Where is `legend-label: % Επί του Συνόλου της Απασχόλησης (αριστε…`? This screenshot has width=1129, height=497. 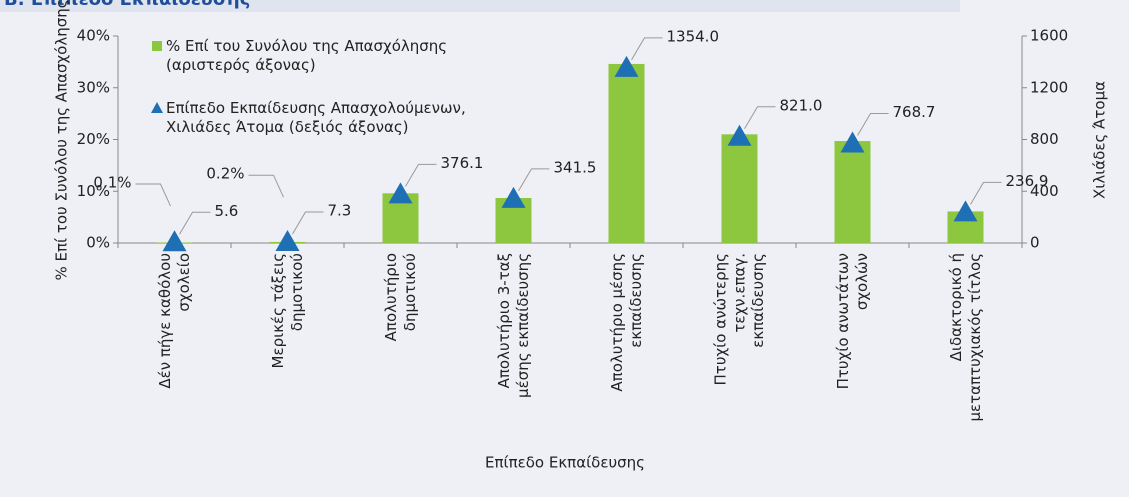
legend-label: % Επί του Συνόλου της Απασχόλησης (αριστε… is located at coordinates (306, 55).